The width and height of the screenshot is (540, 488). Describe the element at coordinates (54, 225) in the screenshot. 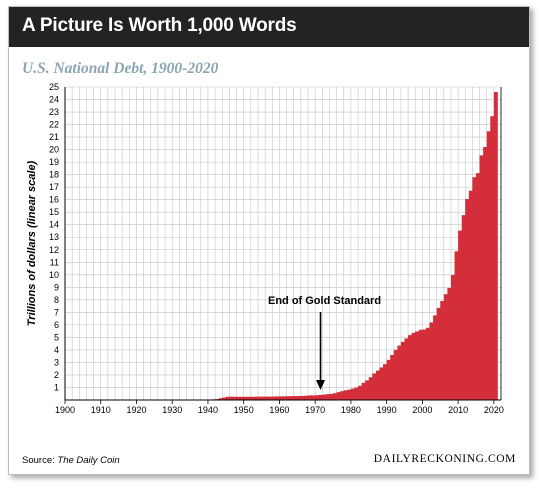

I see `y-tick-label: 14` at that location.